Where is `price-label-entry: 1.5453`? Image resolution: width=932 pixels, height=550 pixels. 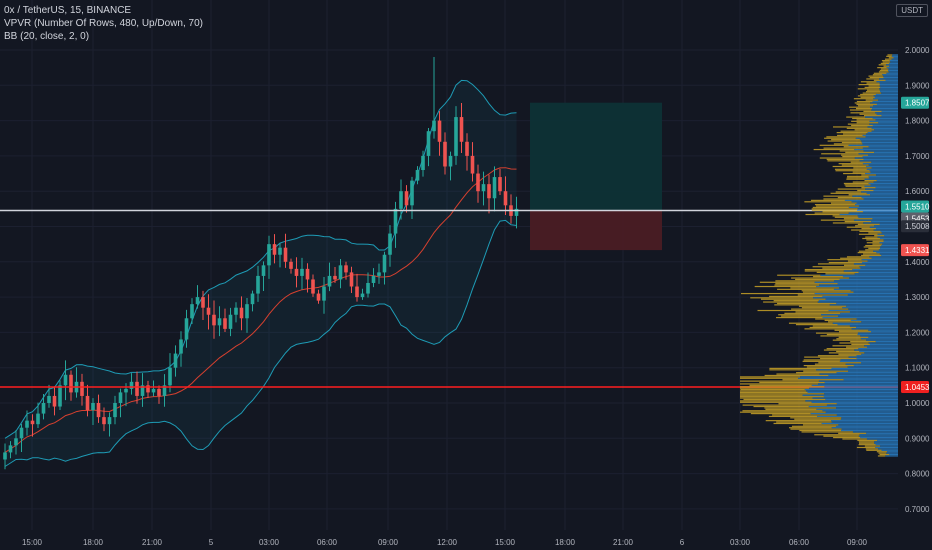
price-label-entry: 1.5453 is located at coordinates (917, 219).